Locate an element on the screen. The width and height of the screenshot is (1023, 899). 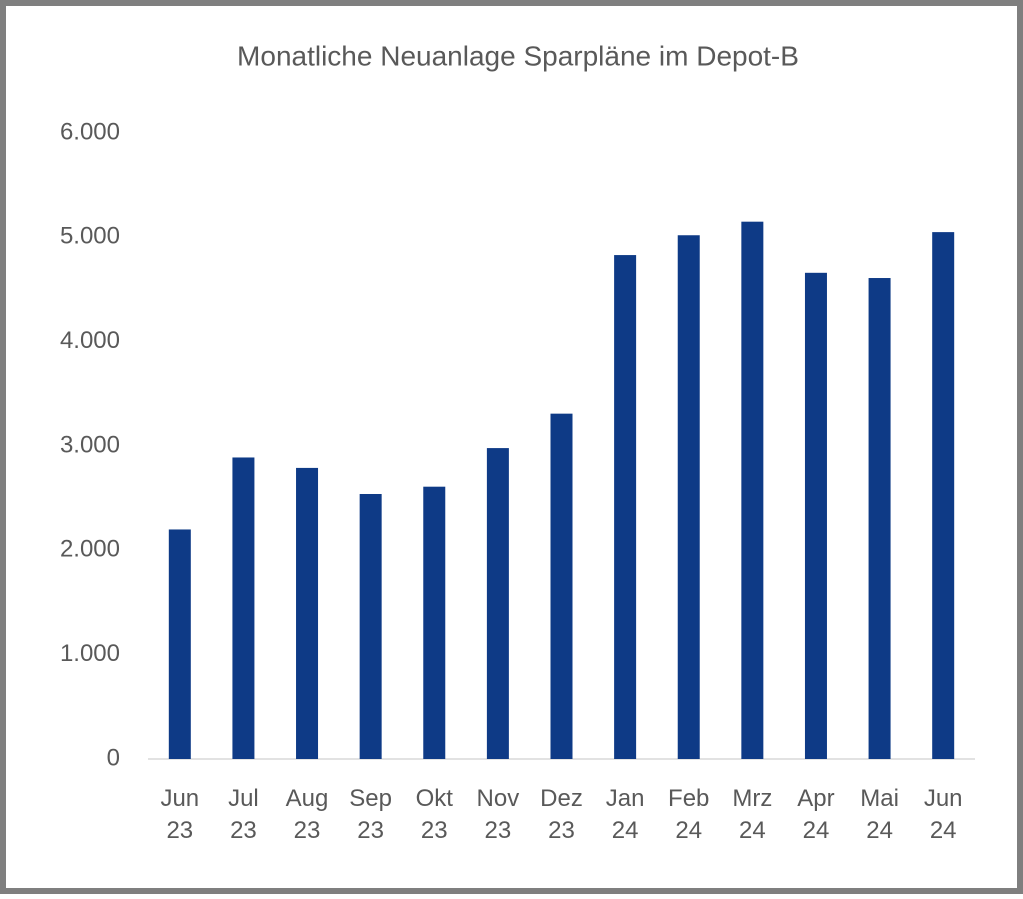
x-tick-label: Jun 24 is located at coordinates (943, 814).